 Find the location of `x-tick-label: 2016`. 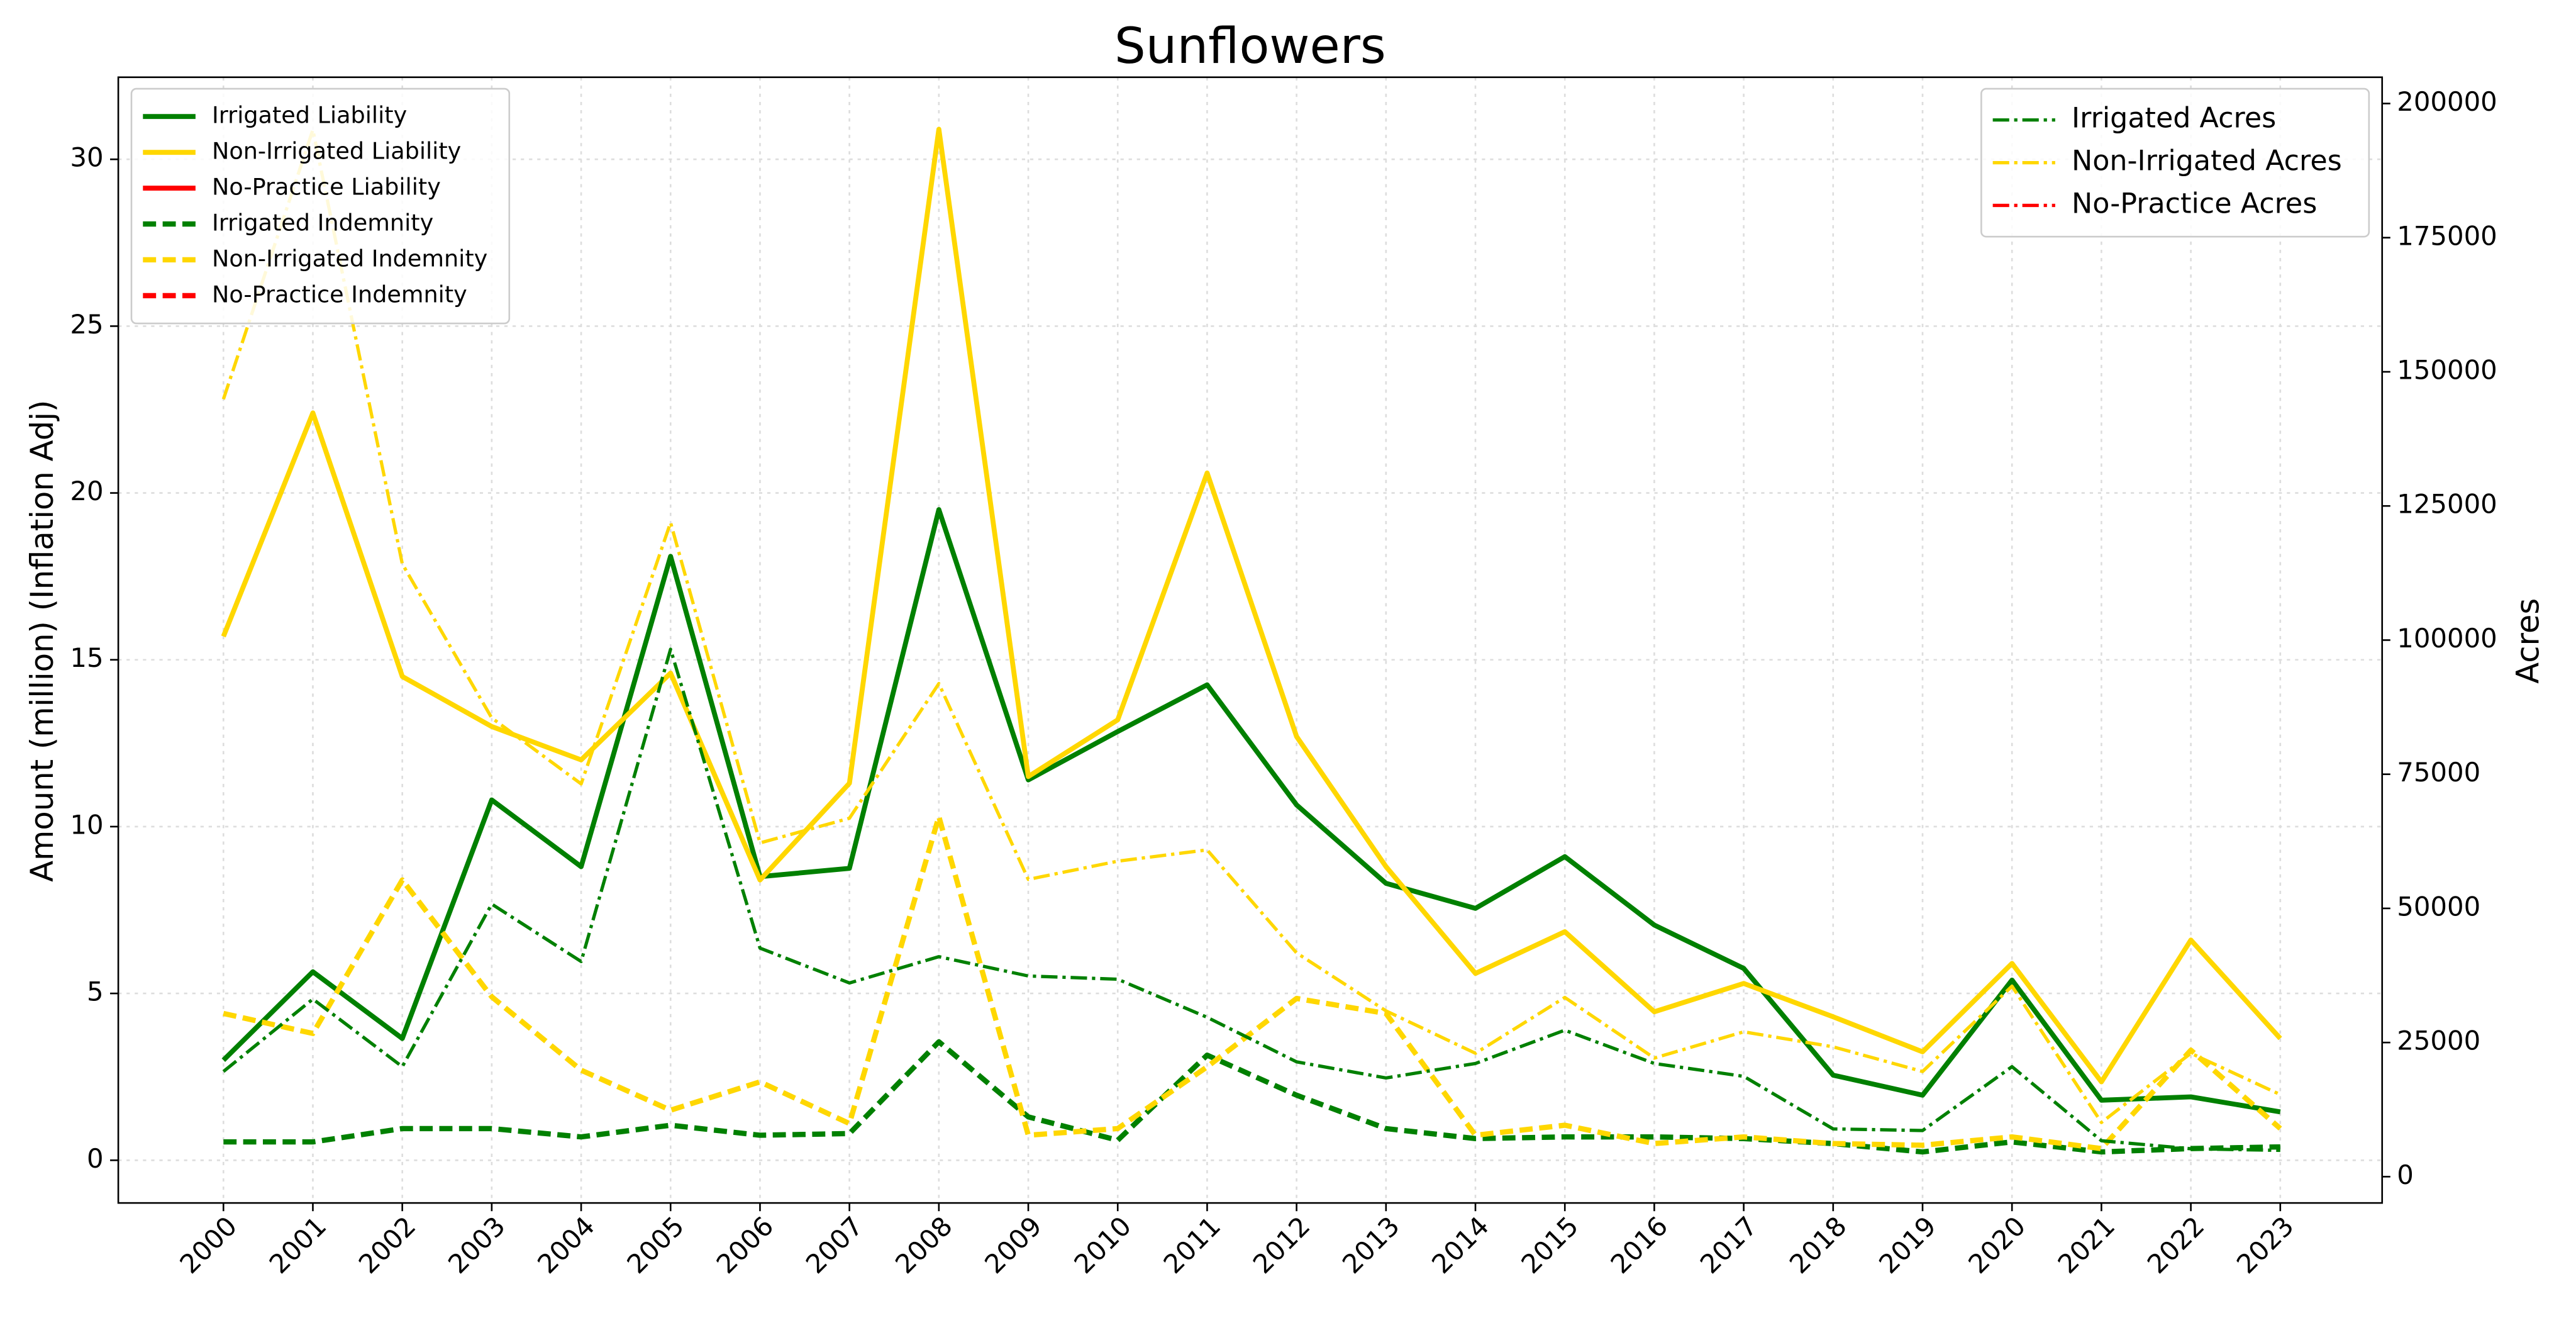

x-tick-label: 2016 is located at coordinates (1639, 1245).